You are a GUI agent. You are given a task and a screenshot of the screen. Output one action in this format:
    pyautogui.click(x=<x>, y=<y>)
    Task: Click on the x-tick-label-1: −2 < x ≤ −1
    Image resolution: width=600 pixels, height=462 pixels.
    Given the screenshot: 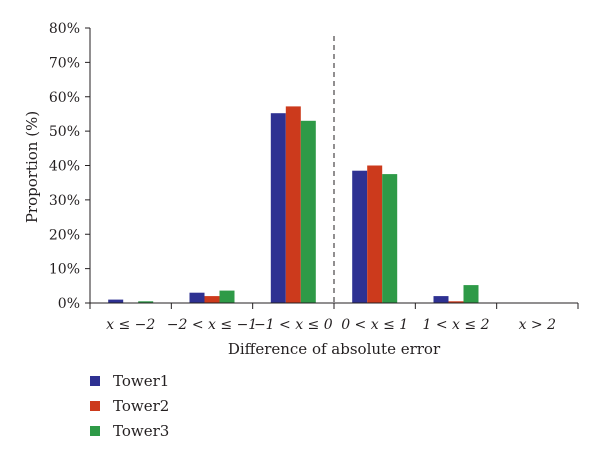 What is the action you would take?
    pyautogui.click(x=212, y=325)
    